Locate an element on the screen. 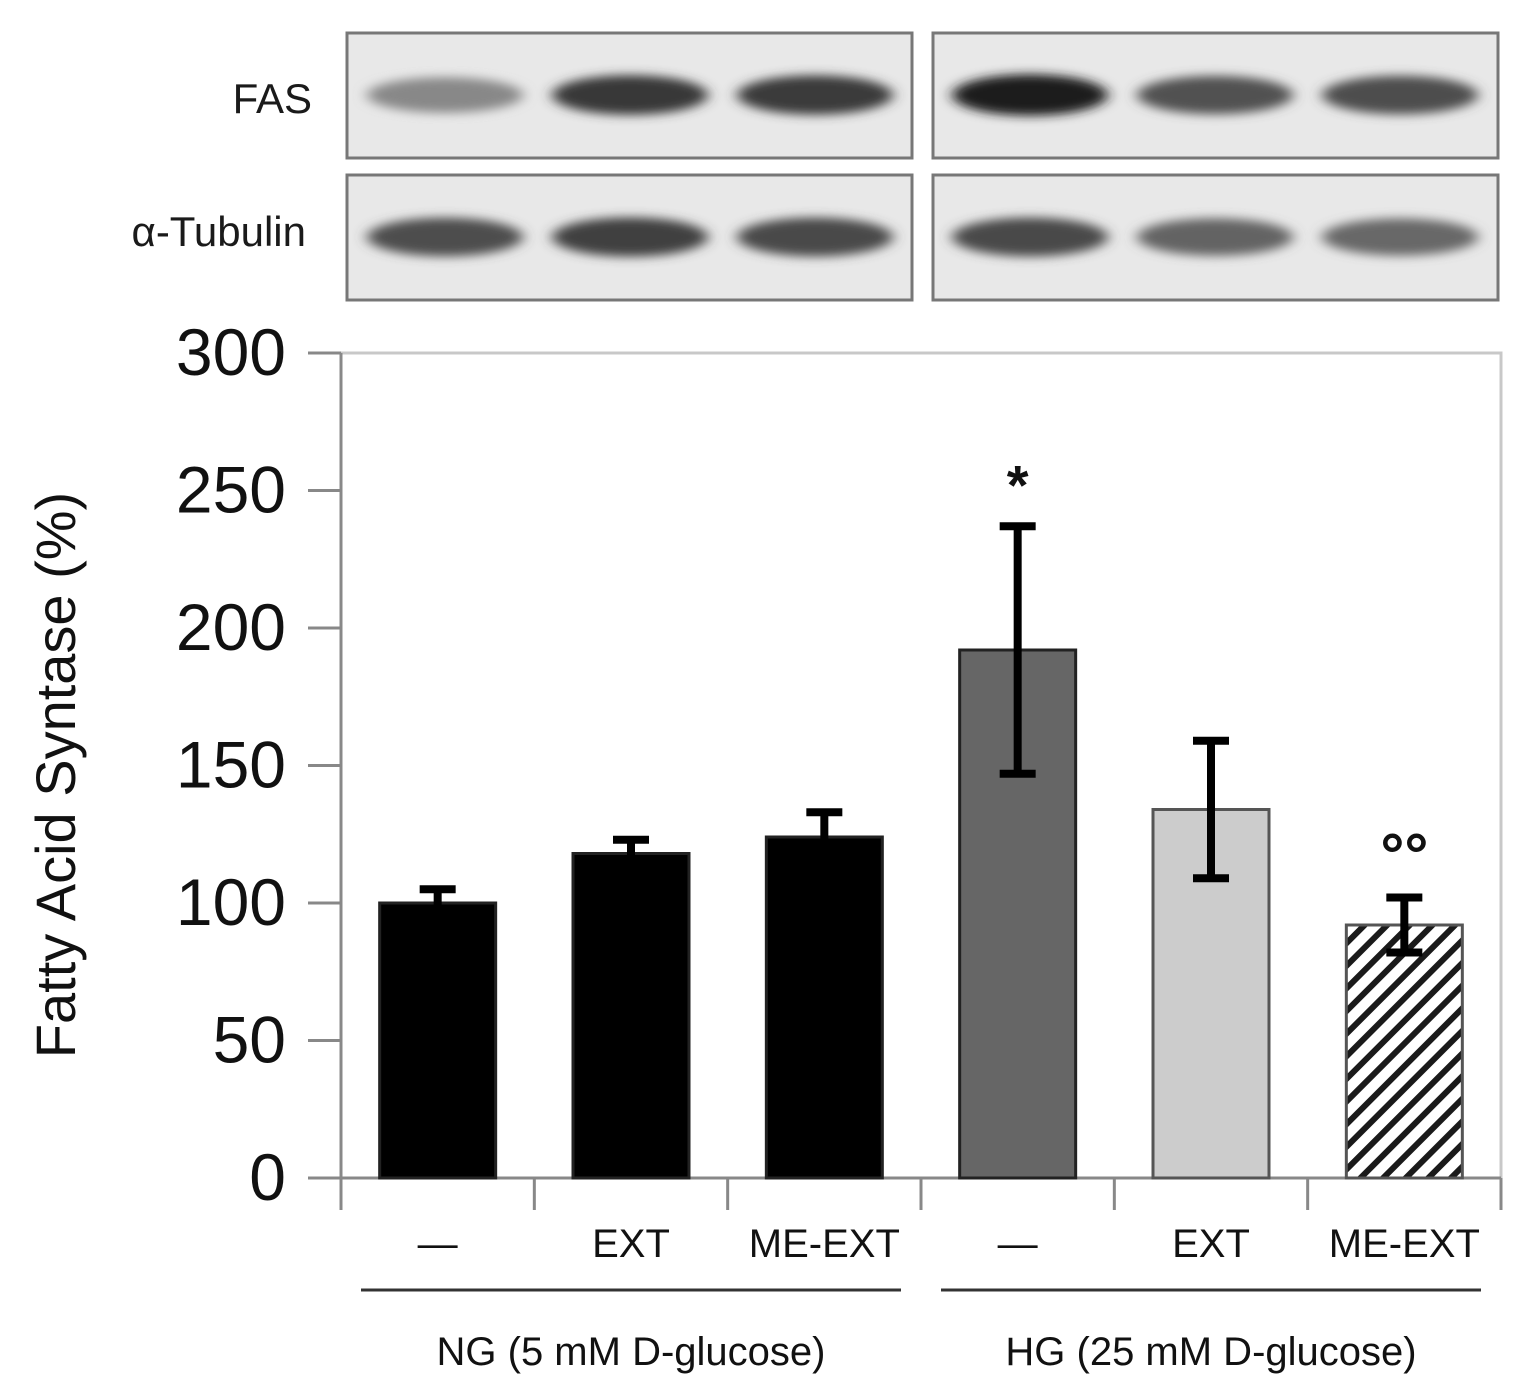 The height and width of the screenshot is (1389, 1525). y-tick-label: 200 is located at coordinates (231, 627).